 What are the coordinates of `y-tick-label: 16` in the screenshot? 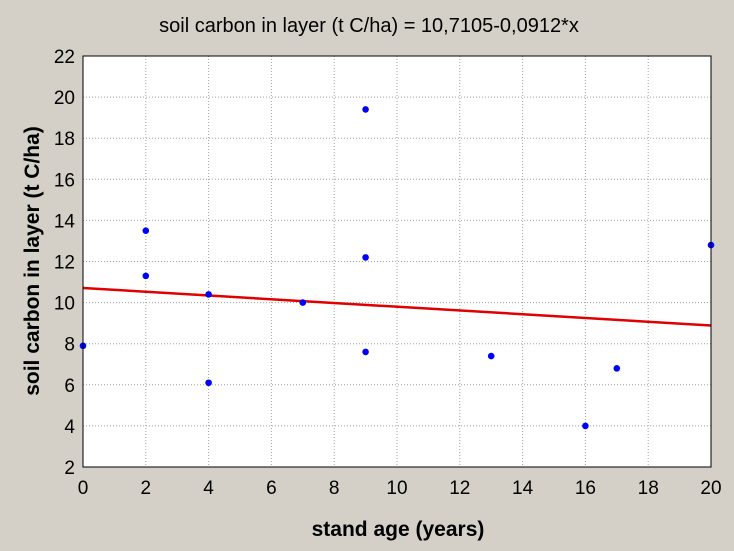 It's located at (64, 180).